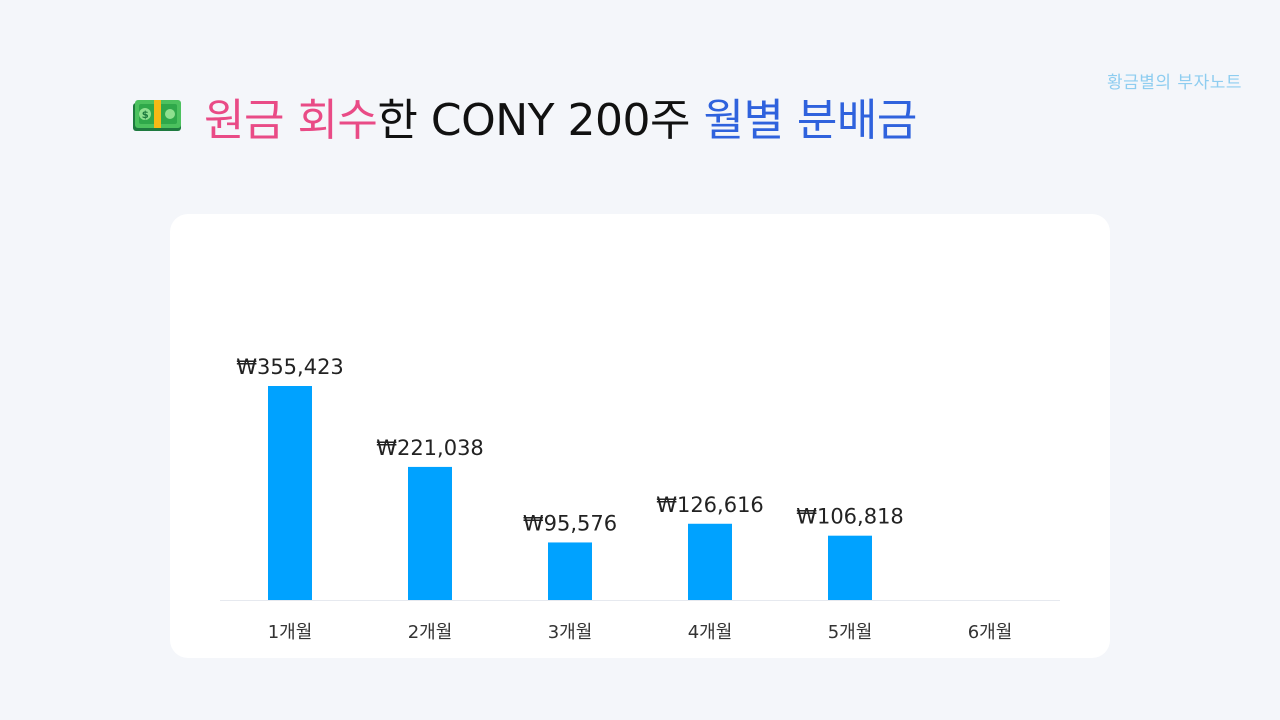 Image resolution: width=1280 pixels, height=720 pixels. What do you see at coordinates (710, 505) in the screenshot?
I see `data-label-4: ₩126,616` at bounding box center [710, 505].